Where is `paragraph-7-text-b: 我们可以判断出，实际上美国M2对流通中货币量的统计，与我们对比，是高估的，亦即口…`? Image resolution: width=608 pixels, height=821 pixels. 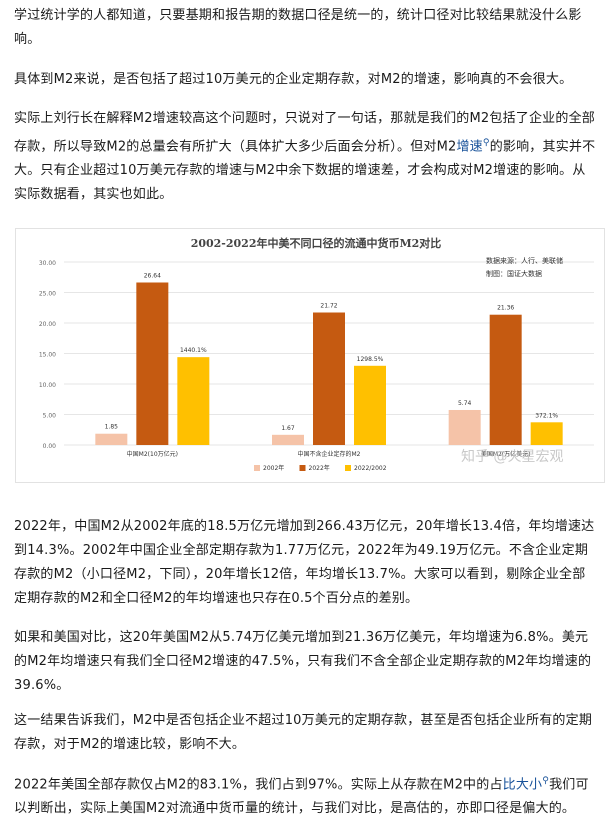
paragraph-7-text-b: 我们可以判断出，实际上美国M2对流通中货币量的统计，与我们对比，是高估的，亦即口… is located at coordinates (301, 797).